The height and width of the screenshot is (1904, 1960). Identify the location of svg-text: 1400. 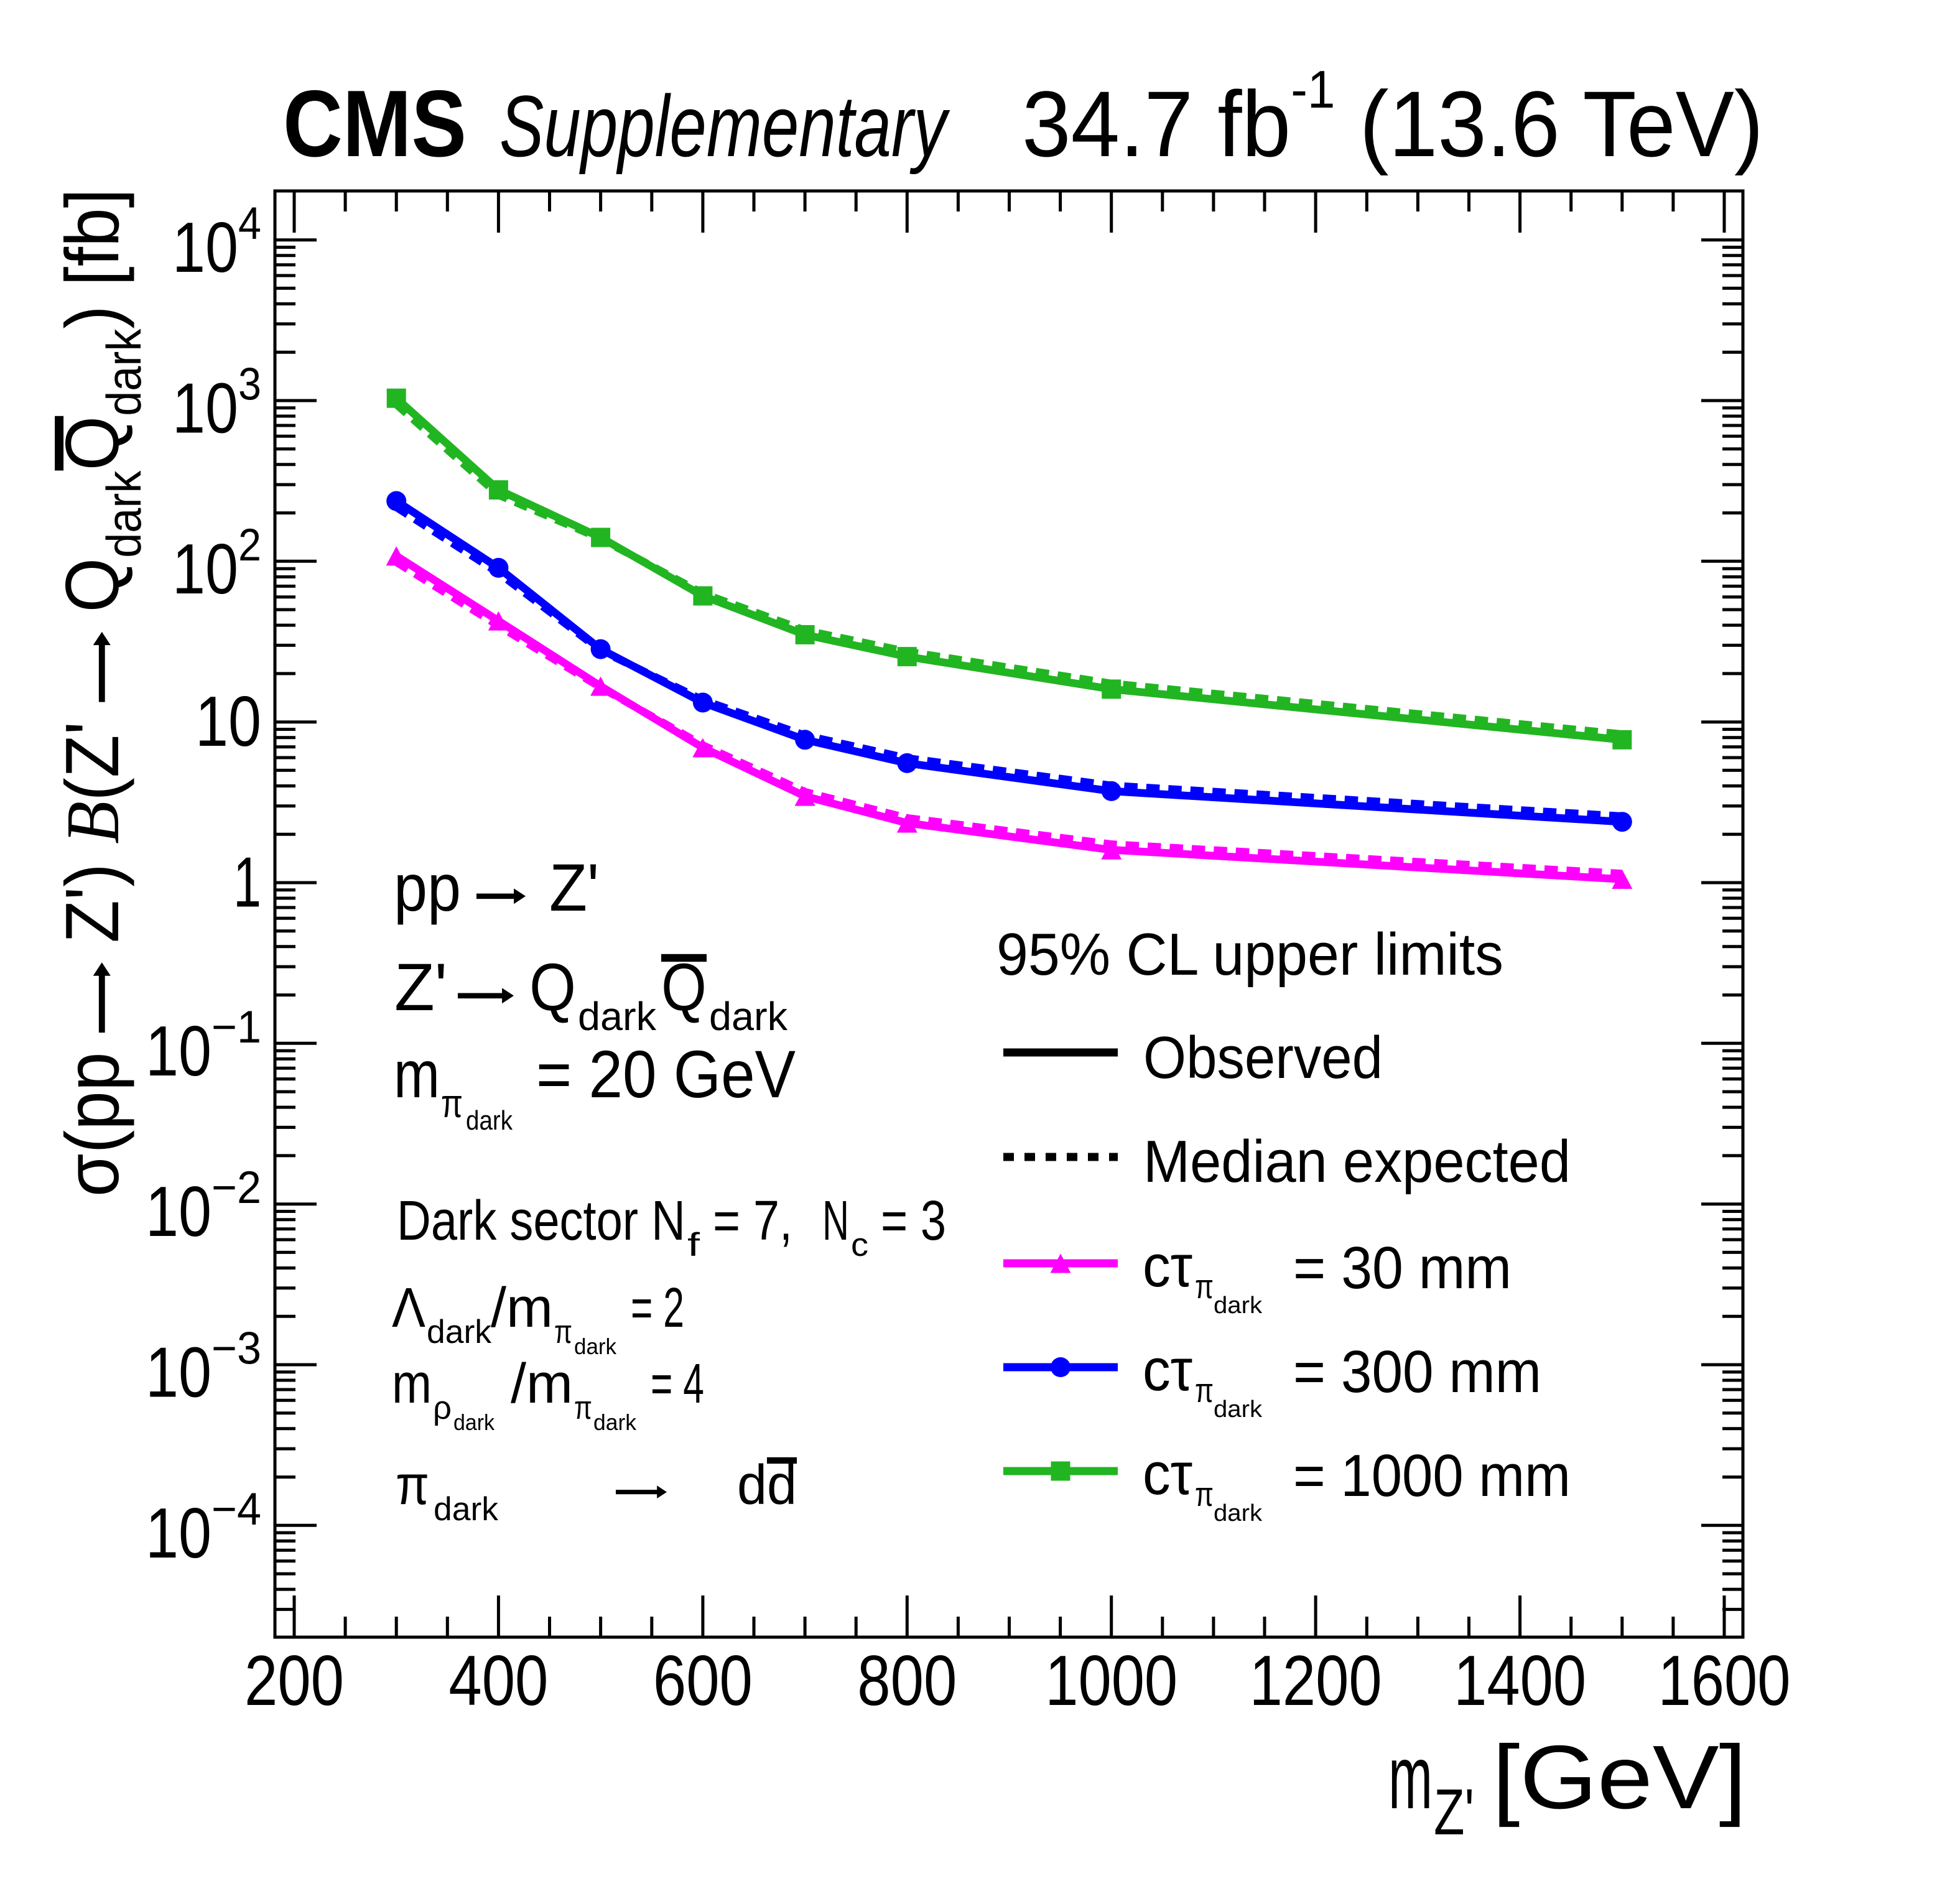
(1520, 1681).